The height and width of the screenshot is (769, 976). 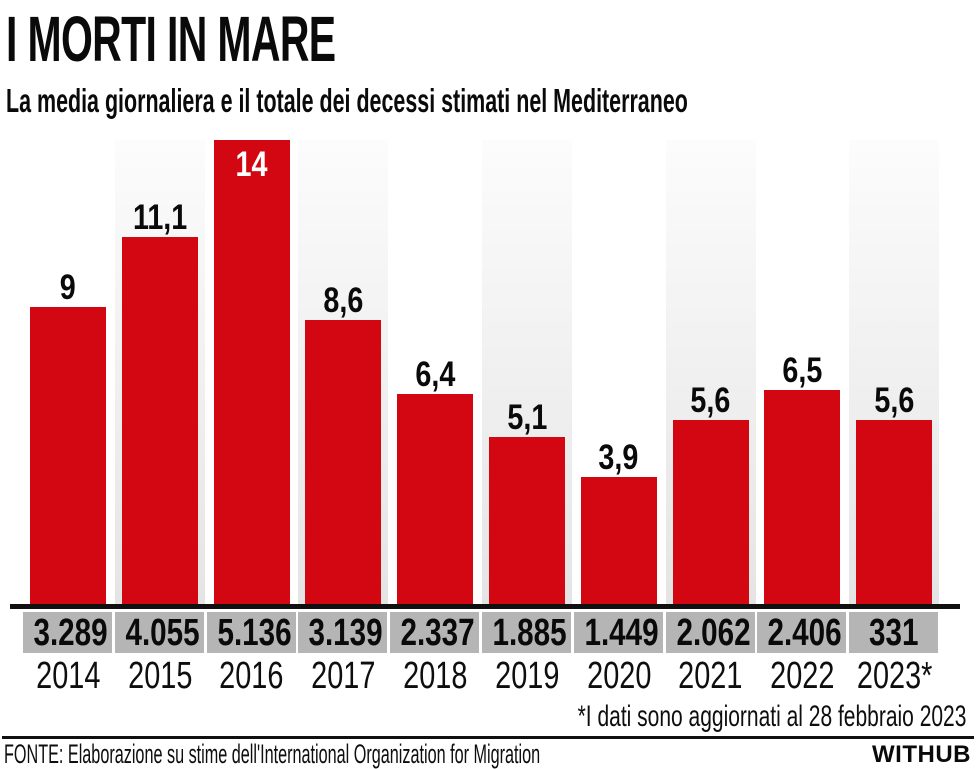 I want to click on year-label-2019: 2019, so click(x=527, y=676).